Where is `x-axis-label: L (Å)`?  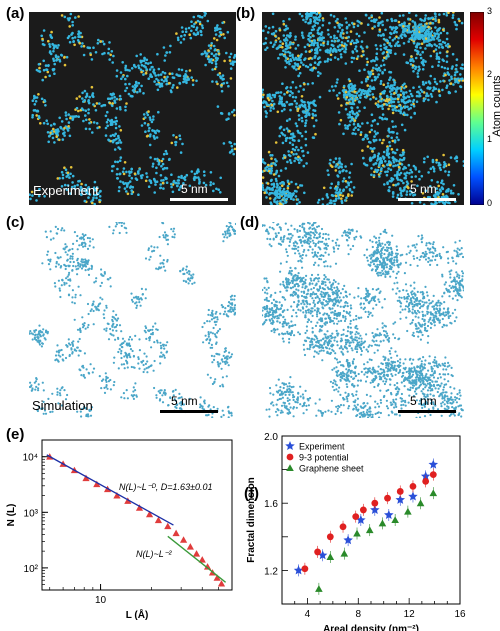 x-axis-label: L (Å) is located at coordinates (137, 614).